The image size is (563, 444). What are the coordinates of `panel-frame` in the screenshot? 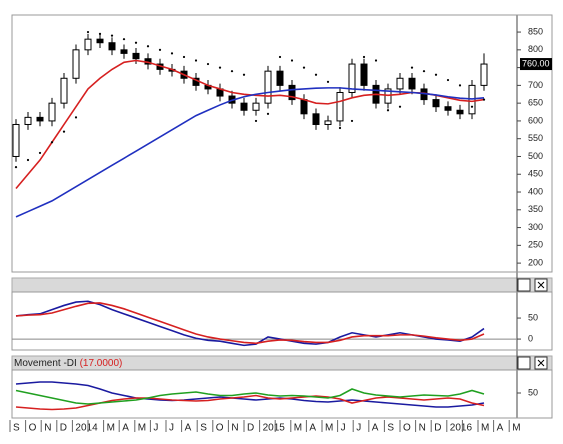 It's located at (282, 394).